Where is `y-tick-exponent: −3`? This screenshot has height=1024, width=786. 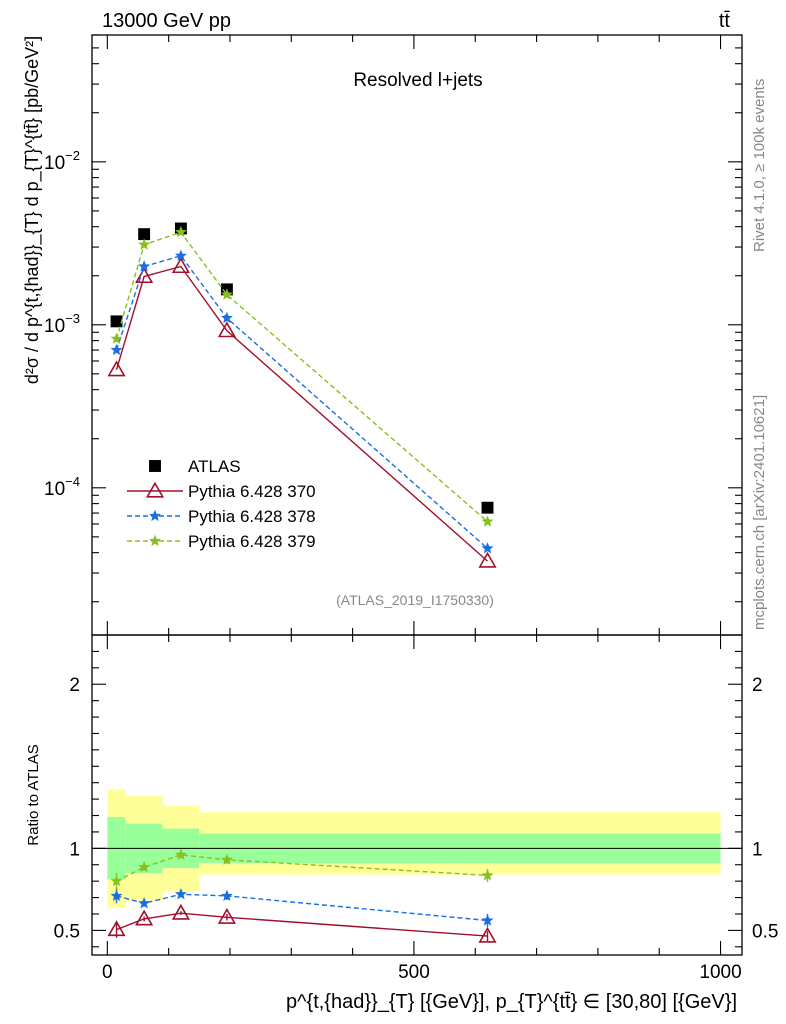
y-tick-exponent: −3 is located at coordinates (72, 318).